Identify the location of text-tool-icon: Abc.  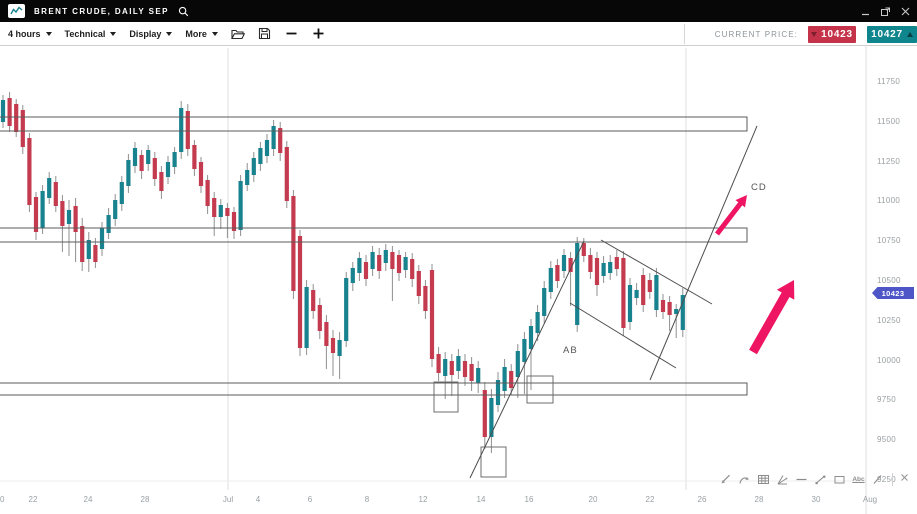
(858, 479).